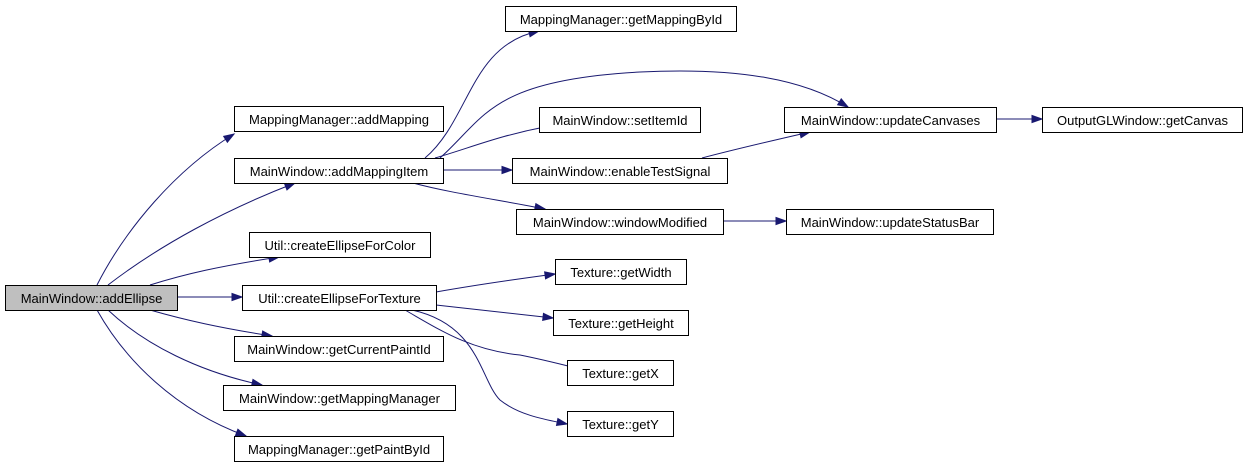  I want to click on node-label: OutputGLWindow::getCanvas, so click(1143, 120).